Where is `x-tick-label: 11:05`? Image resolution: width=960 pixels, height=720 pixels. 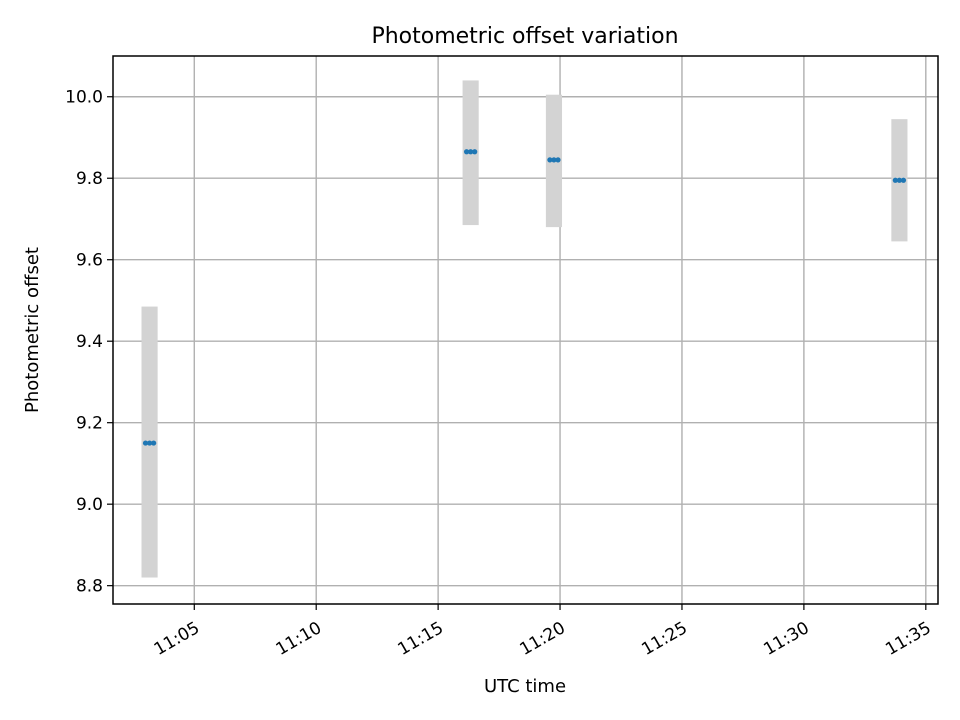 x-tick-label: 11:05 is located at coordinates (177, 639).